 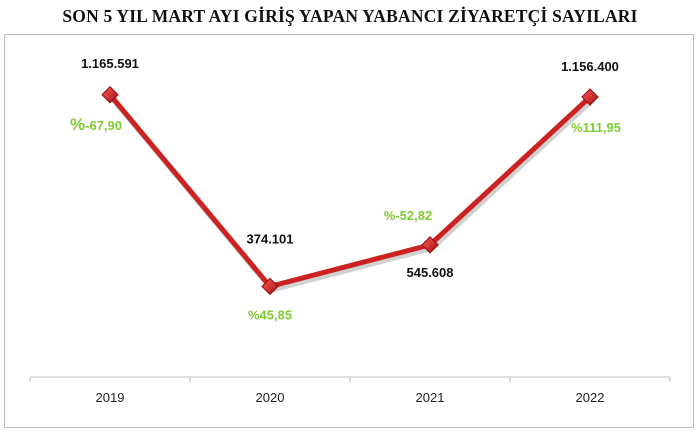 I want to click on change-label-value: %45,85, so click(x=270, y=314).